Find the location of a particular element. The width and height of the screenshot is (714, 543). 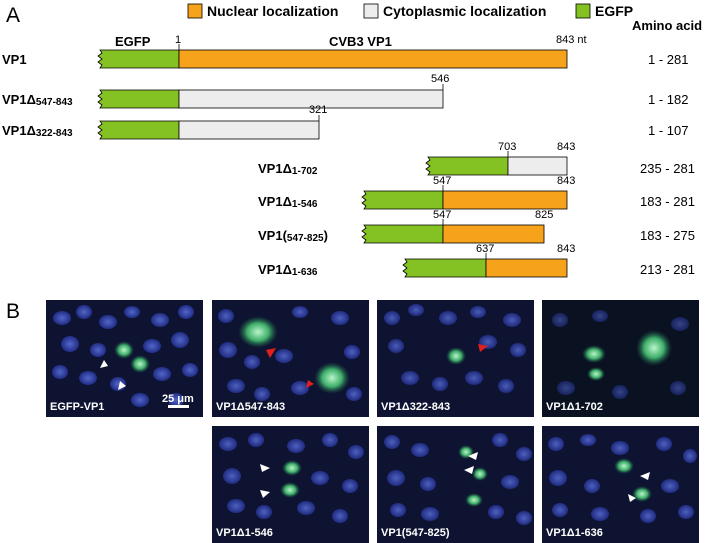

micrograph-vp1-547-825: VP1(547-825) is located at coordinates (455, 484).